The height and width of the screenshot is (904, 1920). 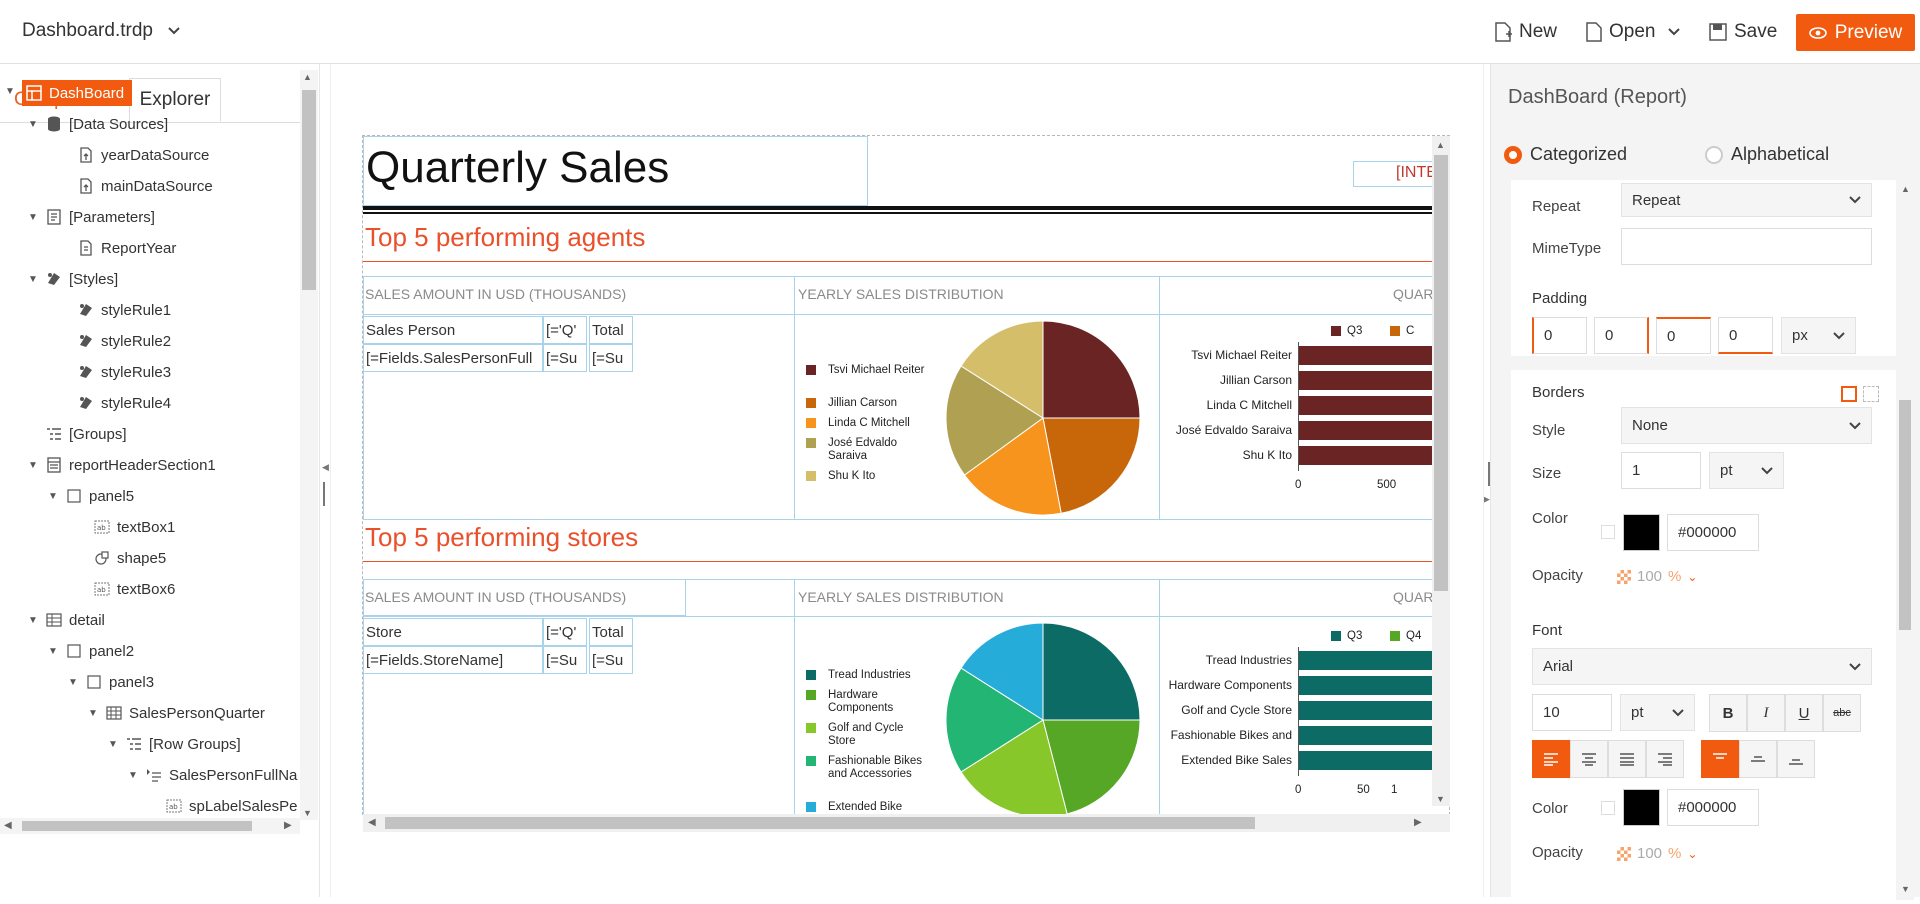 What do you see at coordinates (90, 496) in the screenshot?
I see `tree-node: ▼ panel5` at bounding box center [90, 496].